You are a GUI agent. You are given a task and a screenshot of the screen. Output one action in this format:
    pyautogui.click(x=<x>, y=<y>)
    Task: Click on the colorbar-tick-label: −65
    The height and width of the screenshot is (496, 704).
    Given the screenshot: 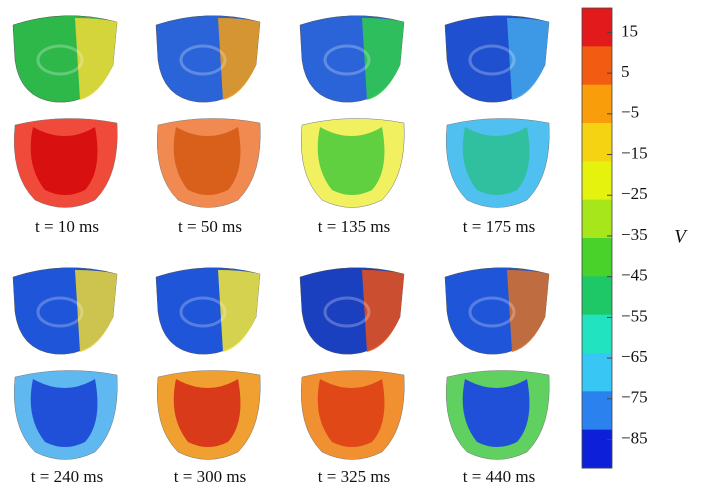 What is the action you would take?
    pyautogui.click(x=634, y=356)
    